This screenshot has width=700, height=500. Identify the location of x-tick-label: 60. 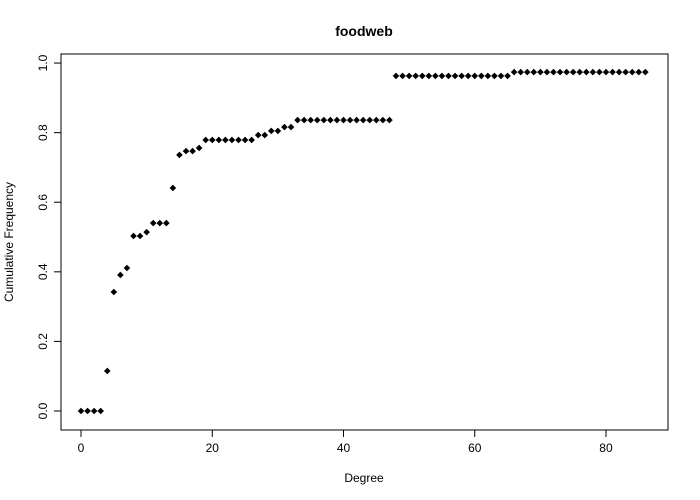
(475, 448).